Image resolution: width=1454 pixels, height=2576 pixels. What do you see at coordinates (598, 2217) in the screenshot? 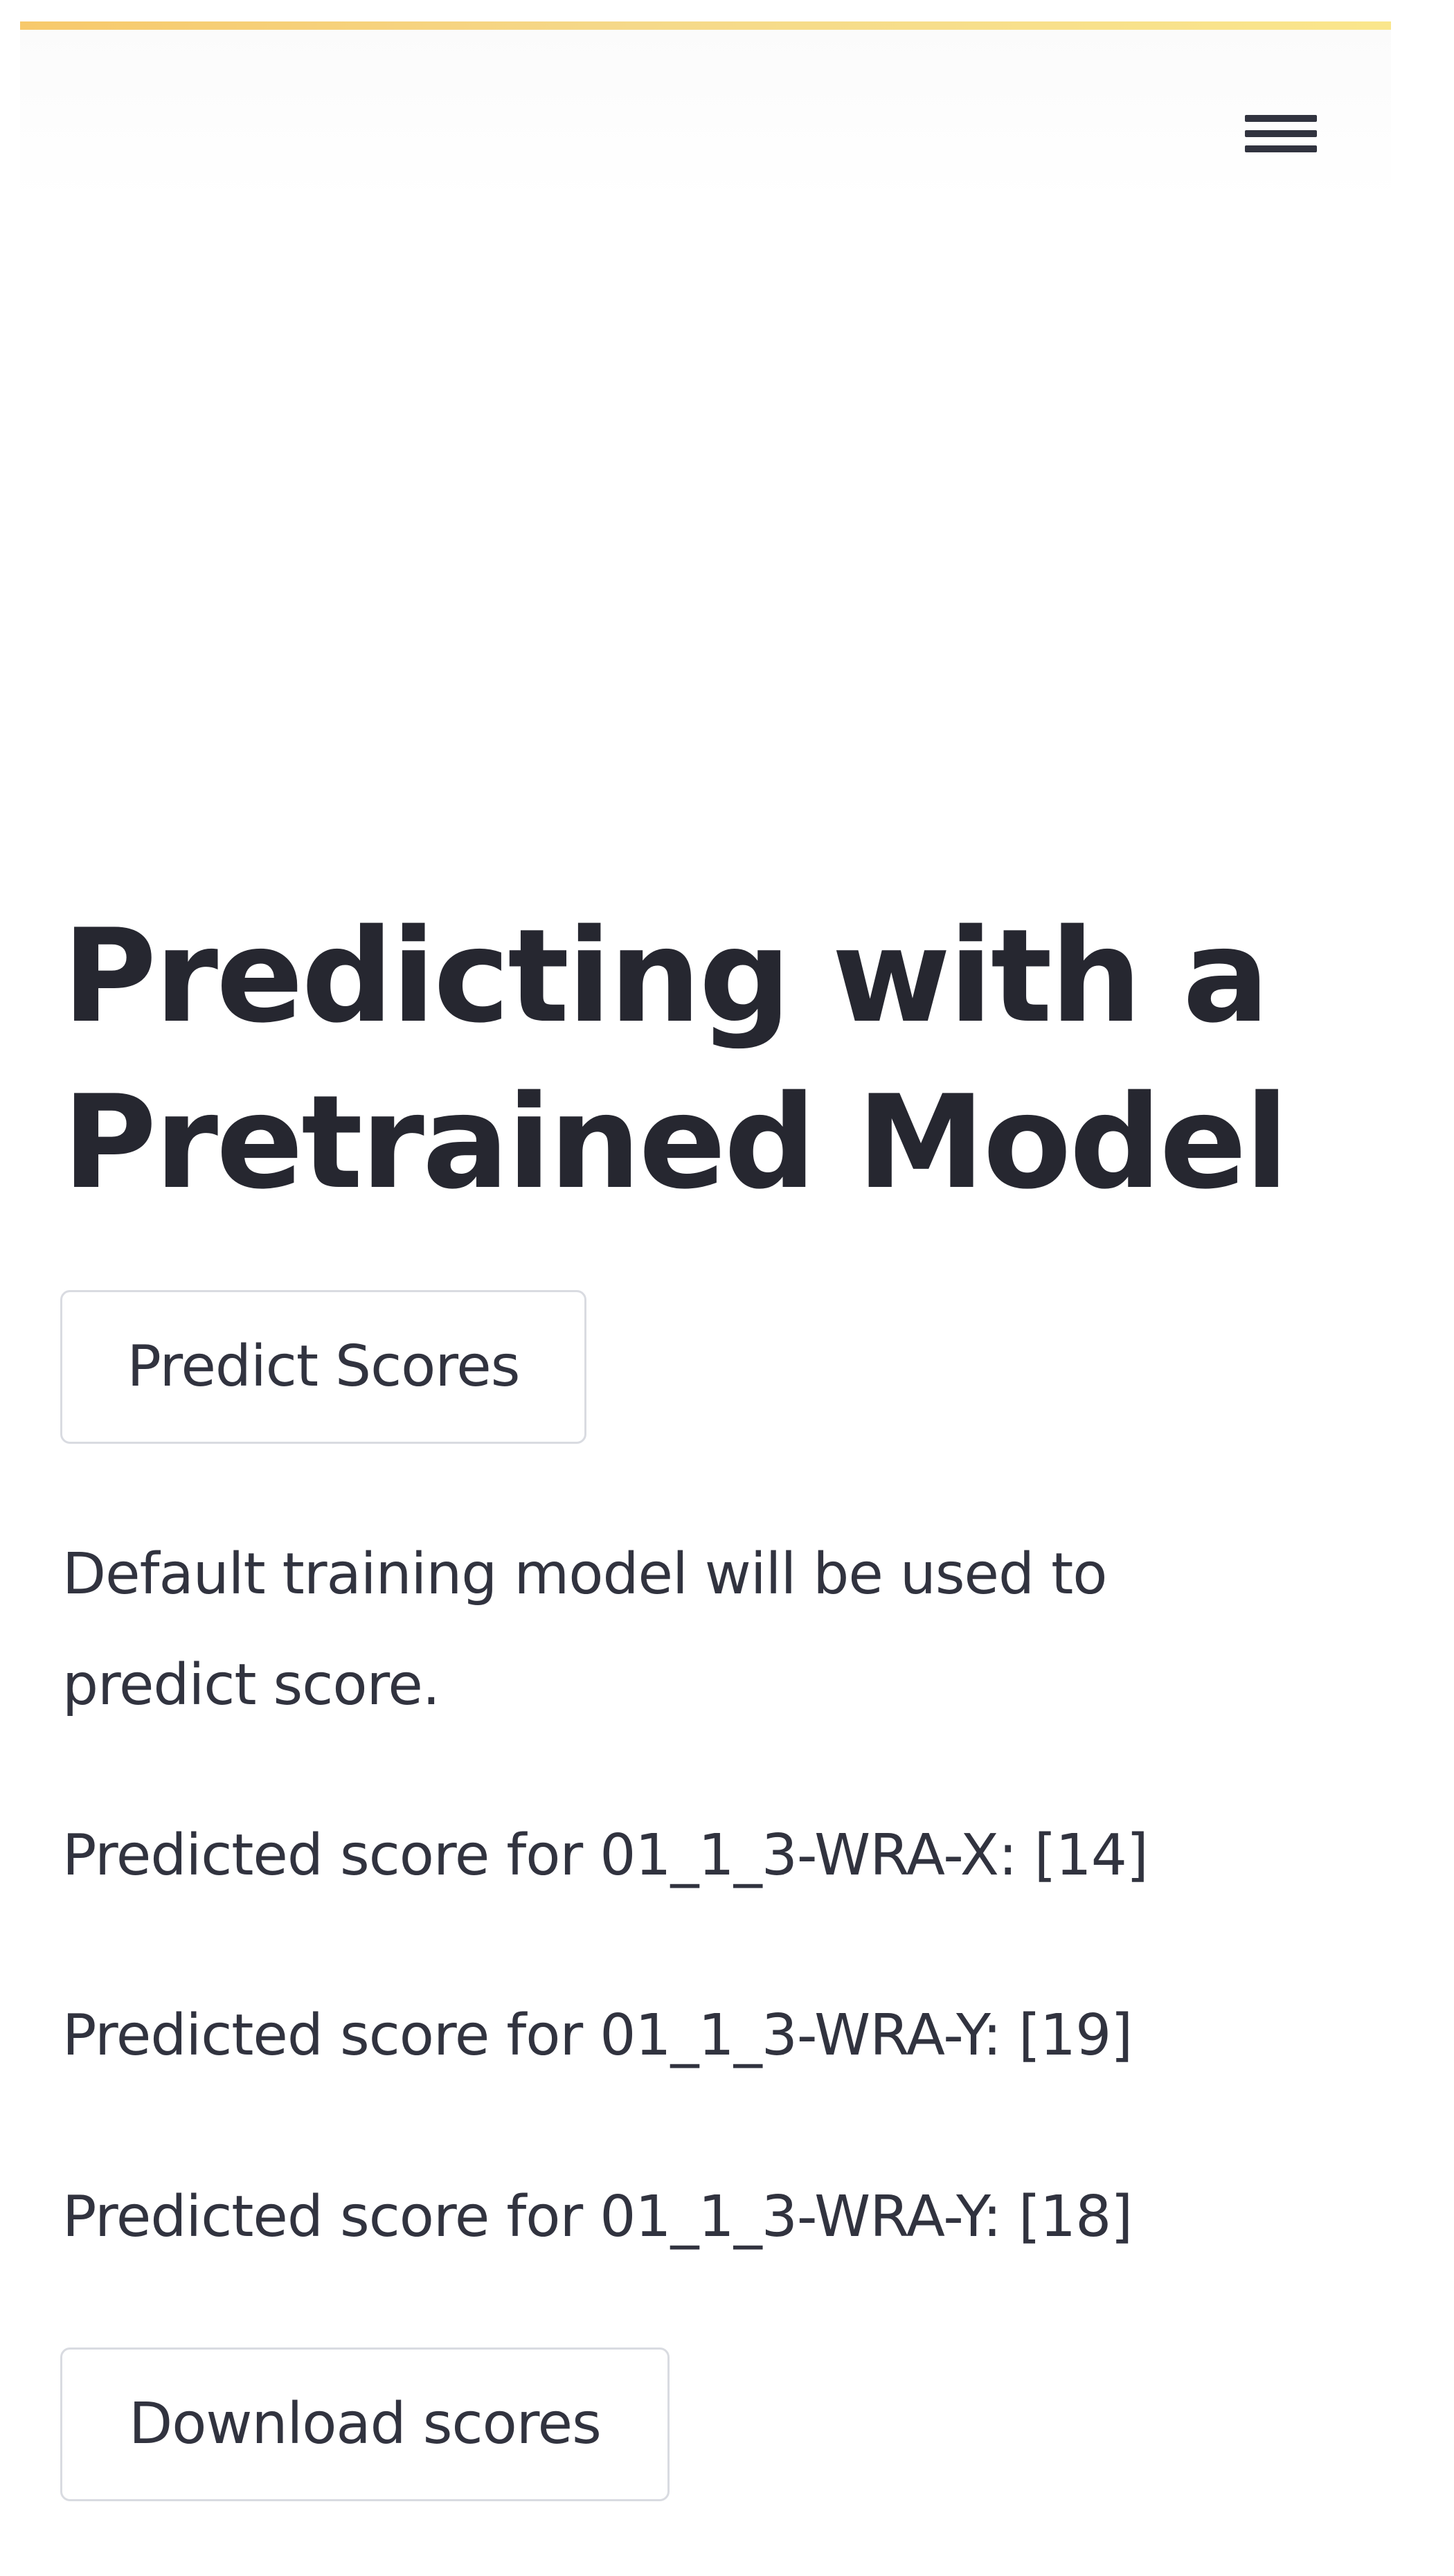
I see `prediction-result: Predicted score for 01_1_3-WRA-Y: [18]` at bounding box center [598, 2217].